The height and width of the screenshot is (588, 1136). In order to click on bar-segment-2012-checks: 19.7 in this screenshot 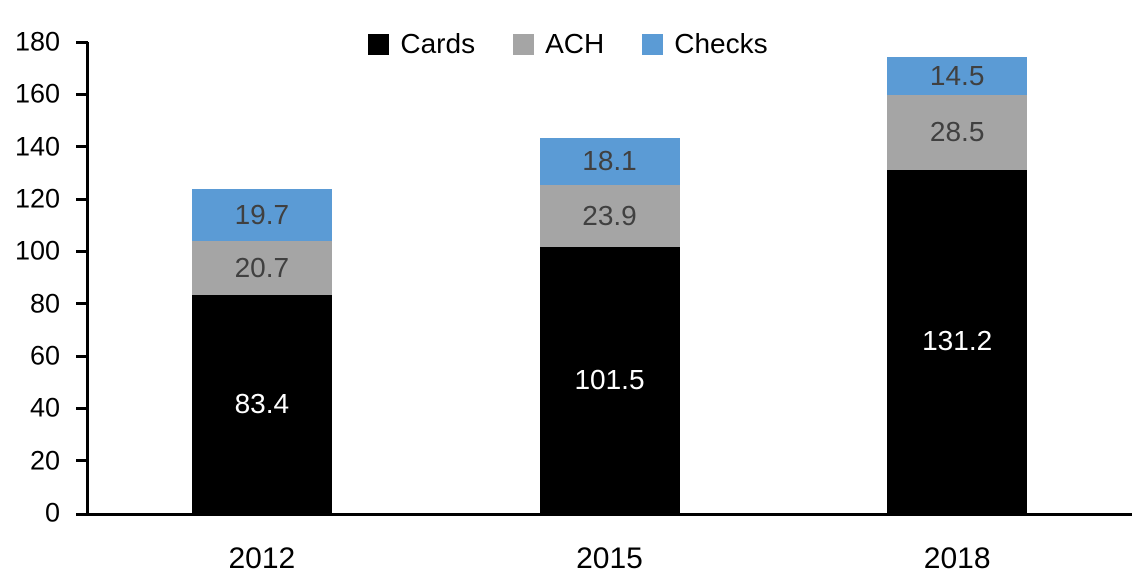, I will do `click(261, 215)`.